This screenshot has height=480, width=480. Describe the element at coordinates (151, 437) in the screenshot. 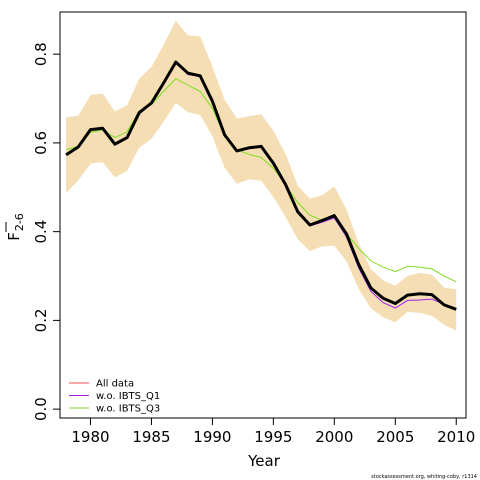

I see `x-tick-label: 1985` at that location.